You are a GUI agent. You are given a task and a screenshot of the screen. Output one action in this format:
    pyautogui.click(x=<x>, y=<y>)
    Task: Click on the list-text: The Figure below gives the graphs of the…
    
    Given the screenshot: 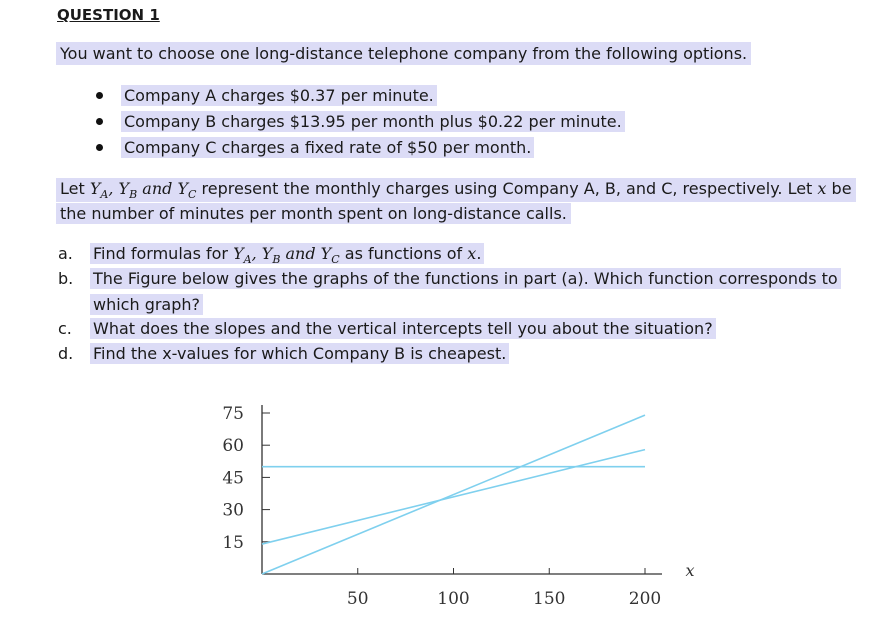 What is the action you would take?
    pyautogui.click(x=465, y=278)
    